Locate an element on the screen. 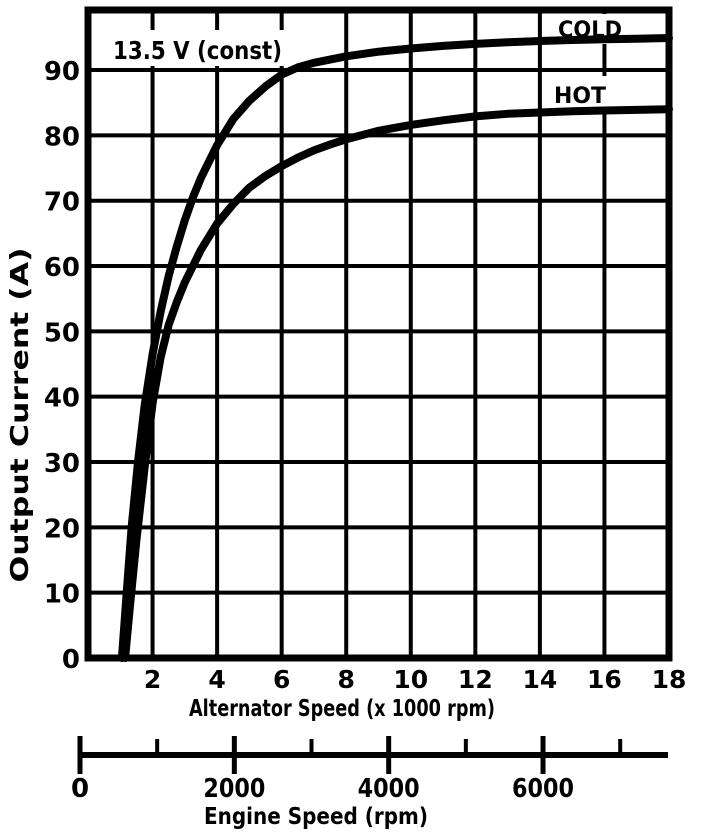 The width and height of the screenshot is (704, 838). engine-speed-scale: 0 2000 4000 6000 is located at coordinates (369, 770).